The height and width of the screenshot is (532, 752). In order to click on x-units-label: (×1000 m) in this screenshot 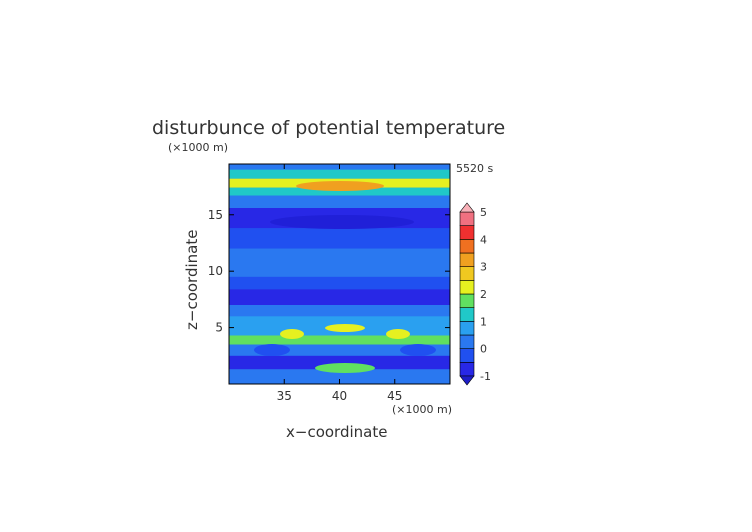, I will do `click(422, 409)`.